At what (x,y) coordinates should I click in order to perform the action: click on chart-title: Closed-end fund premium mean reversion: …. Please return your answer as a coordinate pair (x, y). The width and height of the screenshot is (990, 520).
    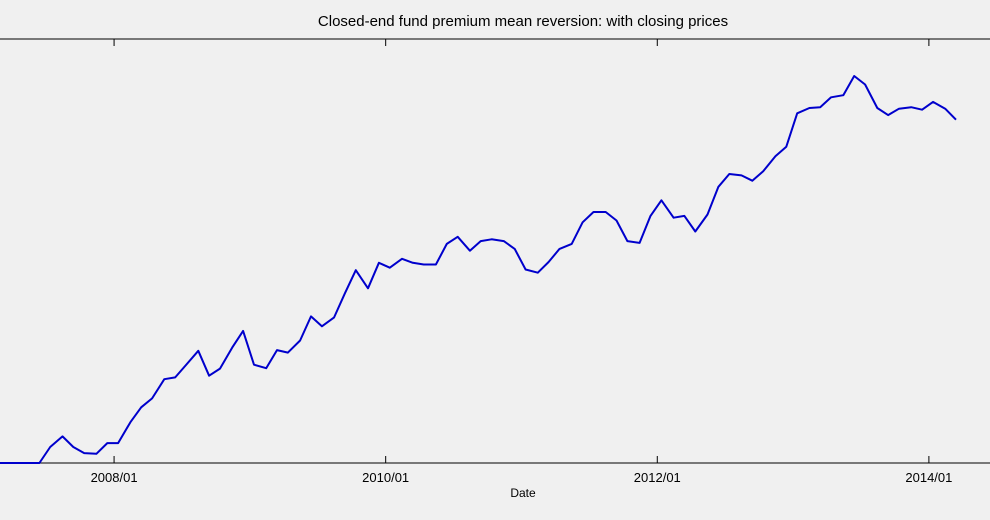
    Looking at the image, I should click on (523, 21).